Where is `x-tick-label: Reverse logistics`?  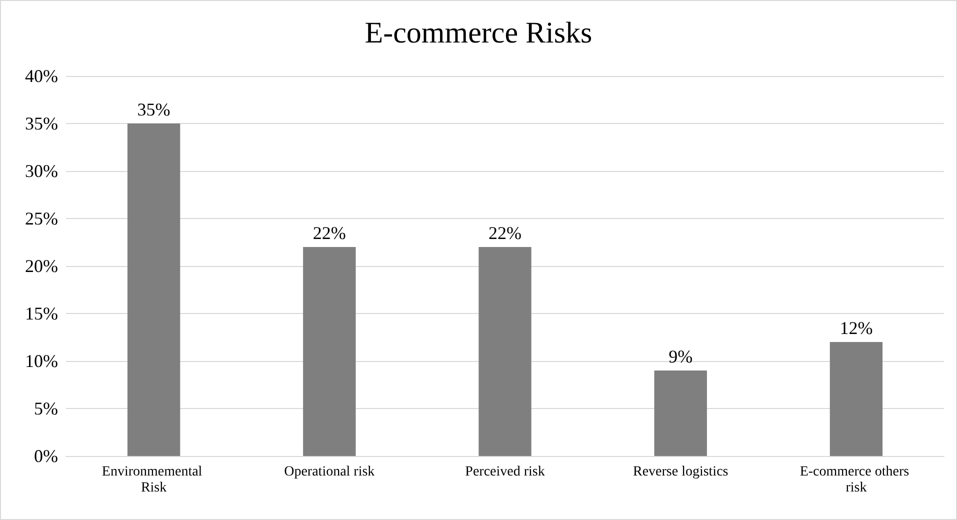 x-tick-label: Reverse logistics is located at coordinates (680, 472).